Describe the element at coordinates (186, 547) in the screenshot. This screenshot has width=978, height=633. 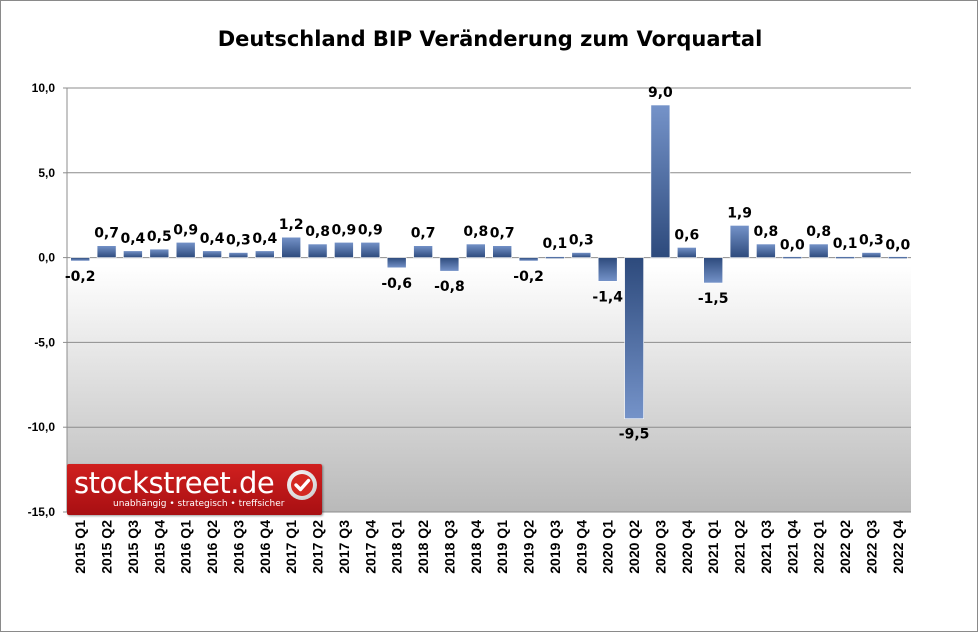
I see `x-tick-label: 2016 Q1` at that location.